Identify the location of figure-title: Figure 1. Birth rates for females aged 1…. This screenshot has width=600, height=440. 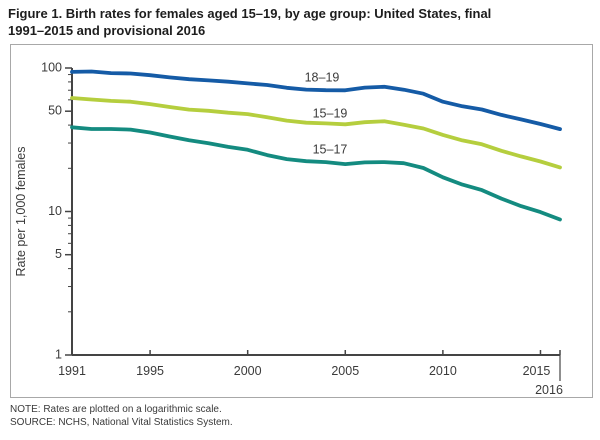
(299, 22).